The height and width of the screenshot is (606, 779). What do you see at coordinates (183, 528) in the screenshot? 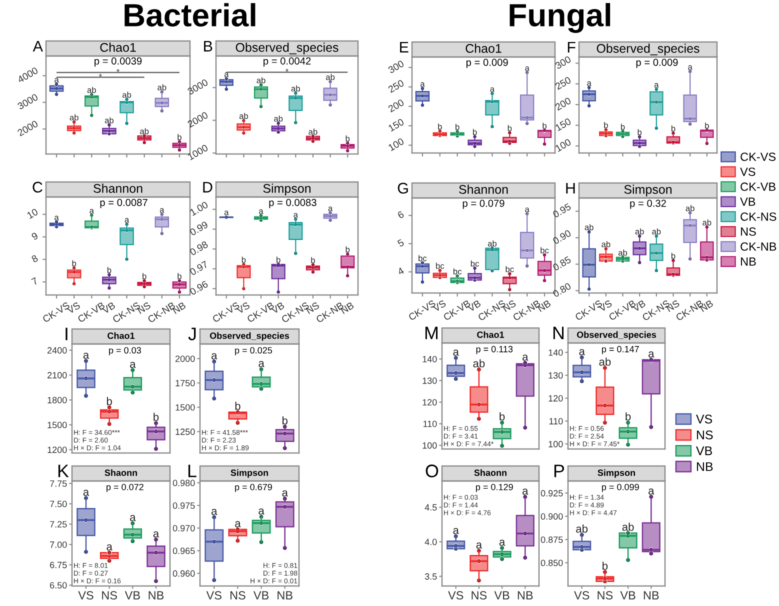
I see `y-tick-label: 0.970` at bounding box center [183, 528].